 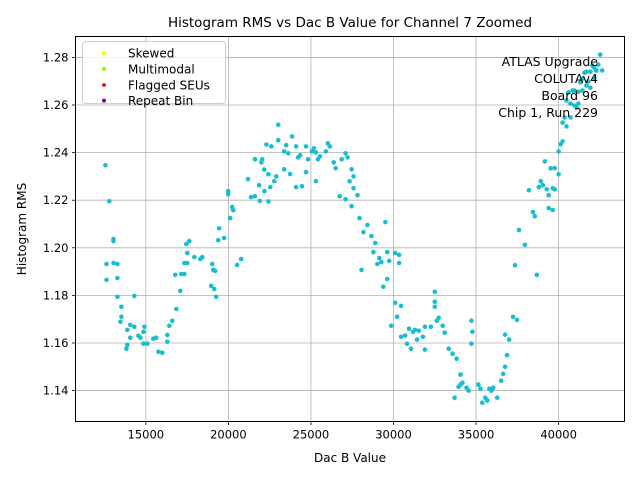 What do you see at coordinates (566, 78) in the screenshot?
I see `annotation-line-2: COLUTAv4` at bounding box center [566, 78].